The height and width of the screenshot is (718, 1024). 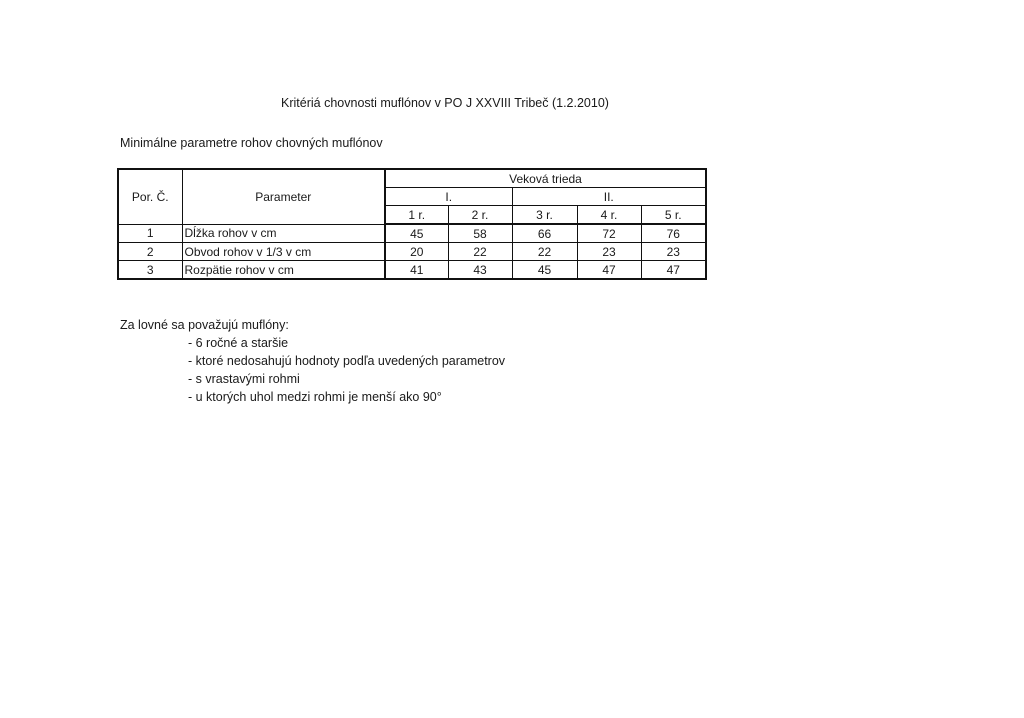 What do you see at coordinates (204, 325) in the screenshot?
I see `hunting-criteria-heading: Za lovné sa považujú muflóny:` at bounding box center [204, 325].